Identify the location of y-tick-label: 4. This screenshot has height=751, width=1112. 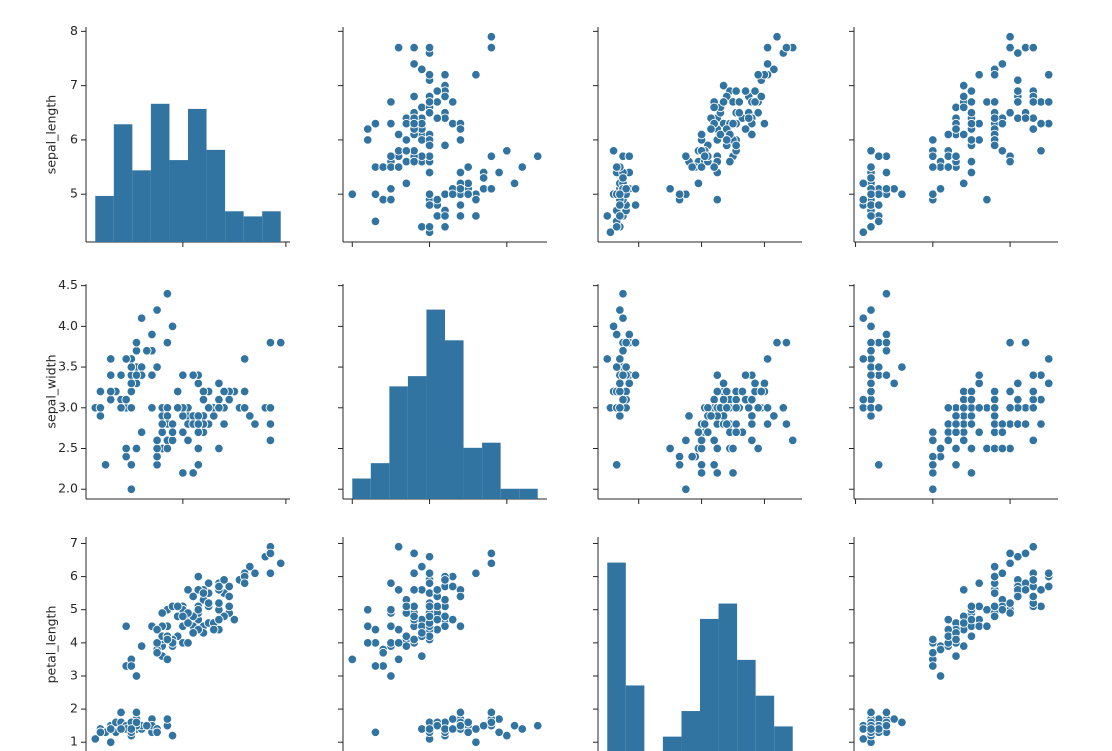
(74, 641).